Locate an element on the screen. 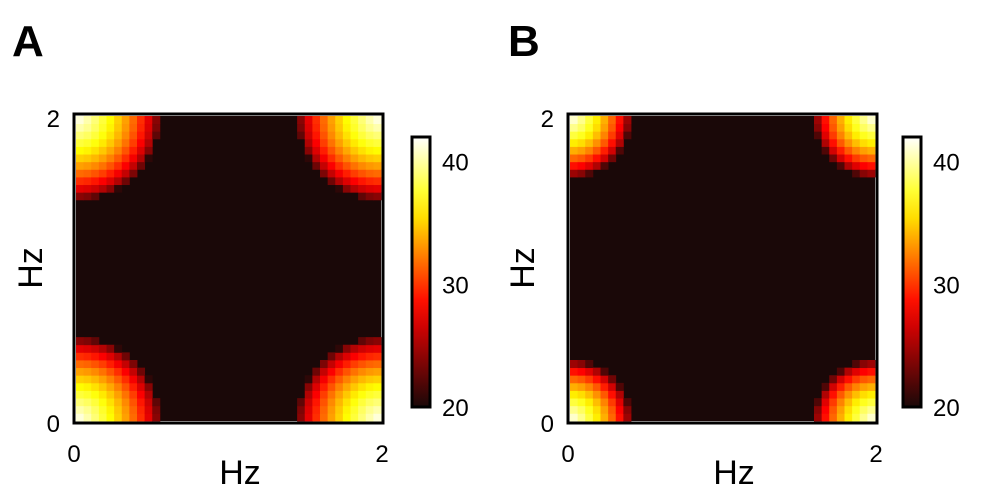 This screenshot has height=497, width=981. colorbar-tick-label: 30 is located at coordinates (946, 285).